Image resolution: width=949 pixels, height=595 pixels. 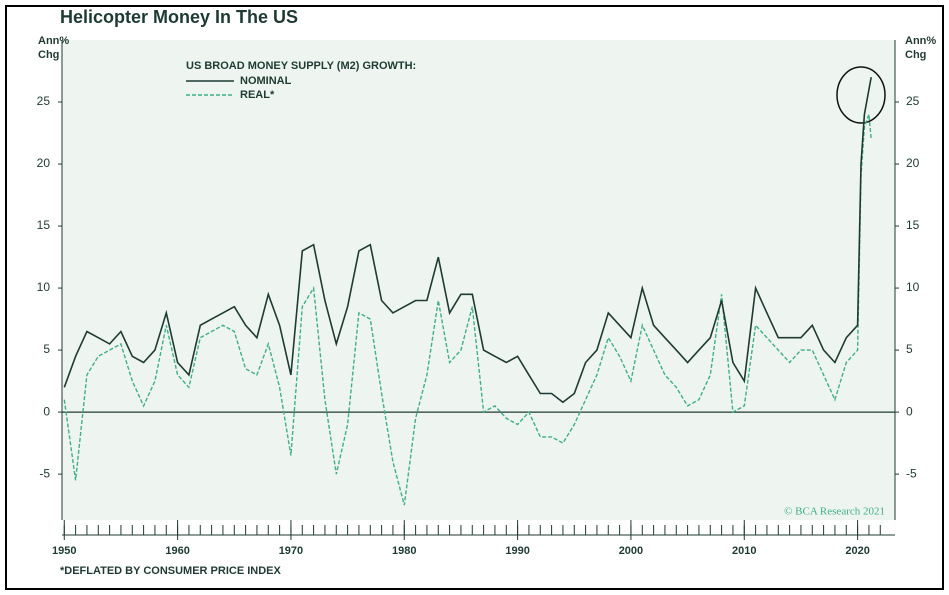 I want to click on legend-label: NOMINAL, so click(x=266, y=81).